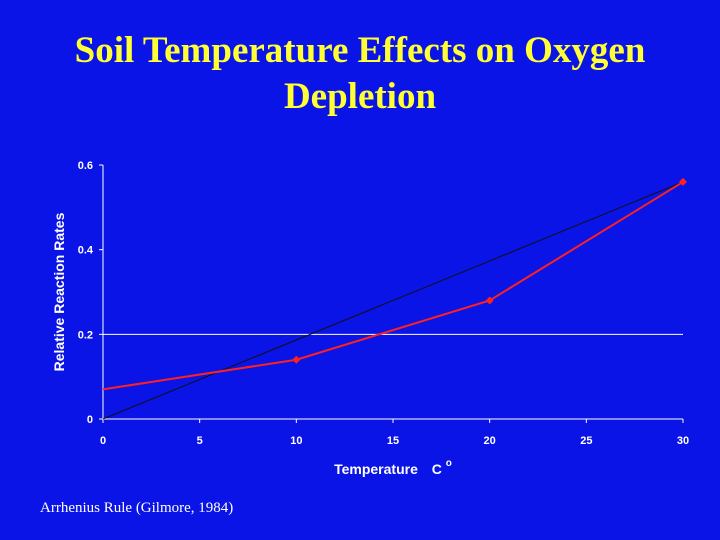  Describe the element at coordinates (360, 50) in the screenshot. I see `title-line-1: Soil Temperature Effects on Oxygen` at that location.